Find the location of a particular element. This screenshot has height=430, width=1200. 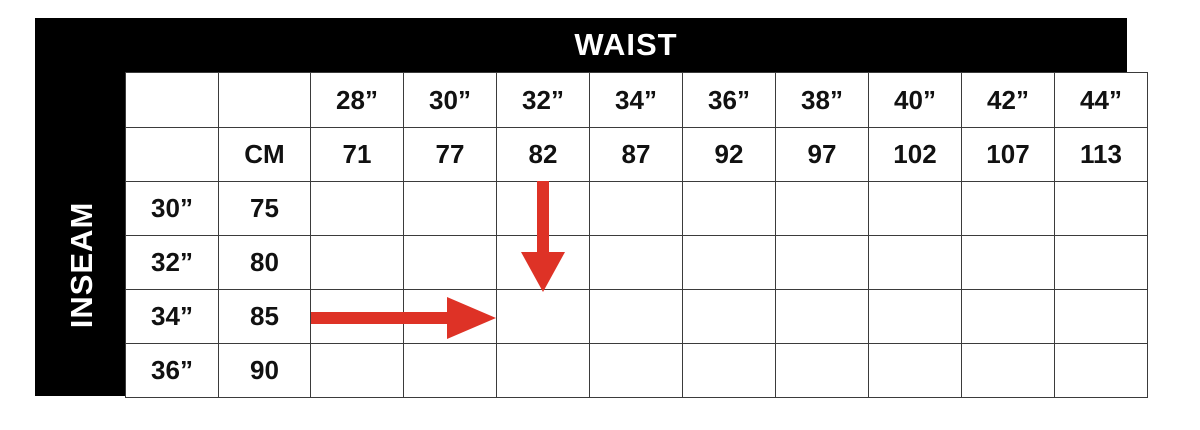

cell-r3-c4 is located at coordinates (729, 370).